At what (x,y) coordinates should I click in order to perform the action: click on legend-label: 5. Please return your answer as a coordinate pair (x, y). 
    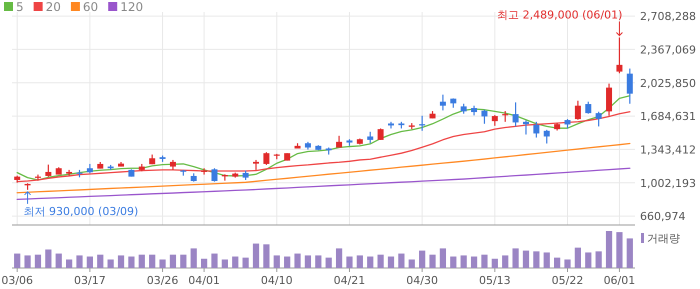
    Looking at the image, I should click on (20, 7).